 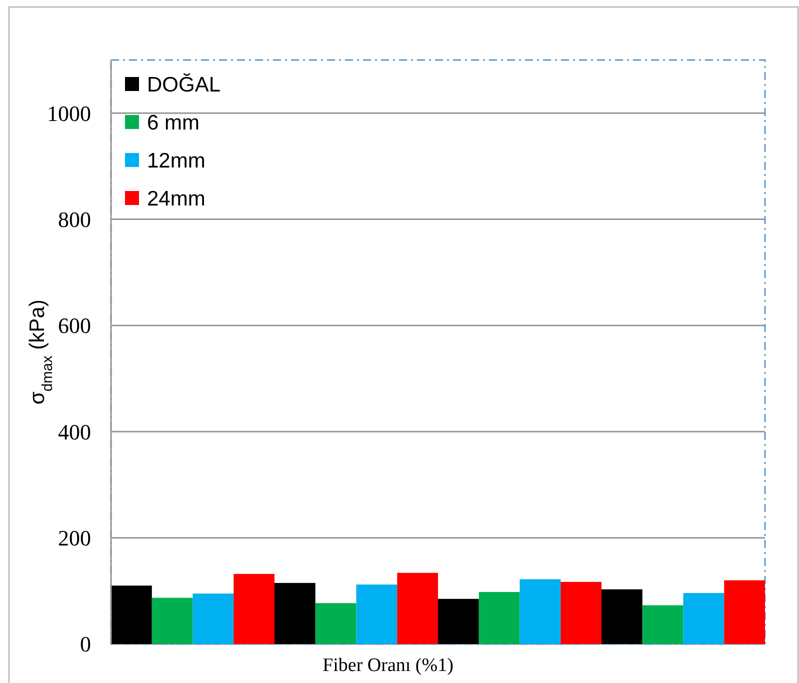 What do you see at coordinates (74, 219) in the screenshot?
I see `y-tick-label: 800` at bounding box center [74, 219].